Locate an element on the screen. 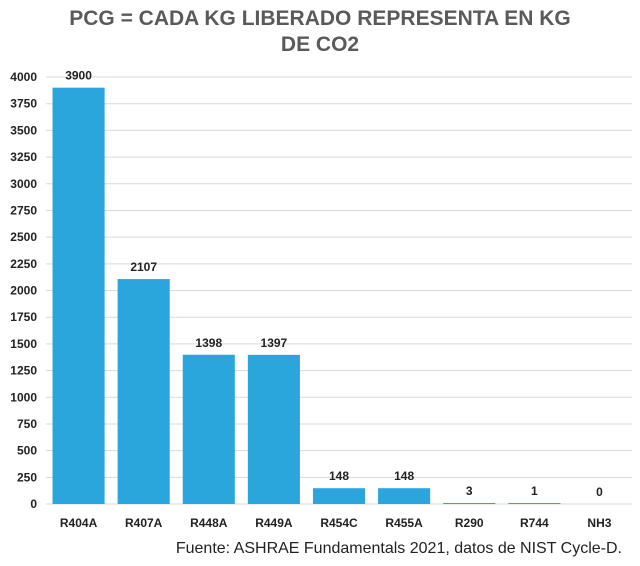 The width and height of the screenshot is (640, 566). chart-title-line-1: PCG = CADA KG LIBERADO REPRESENTA EN KG is located at coordinates (320, 18).